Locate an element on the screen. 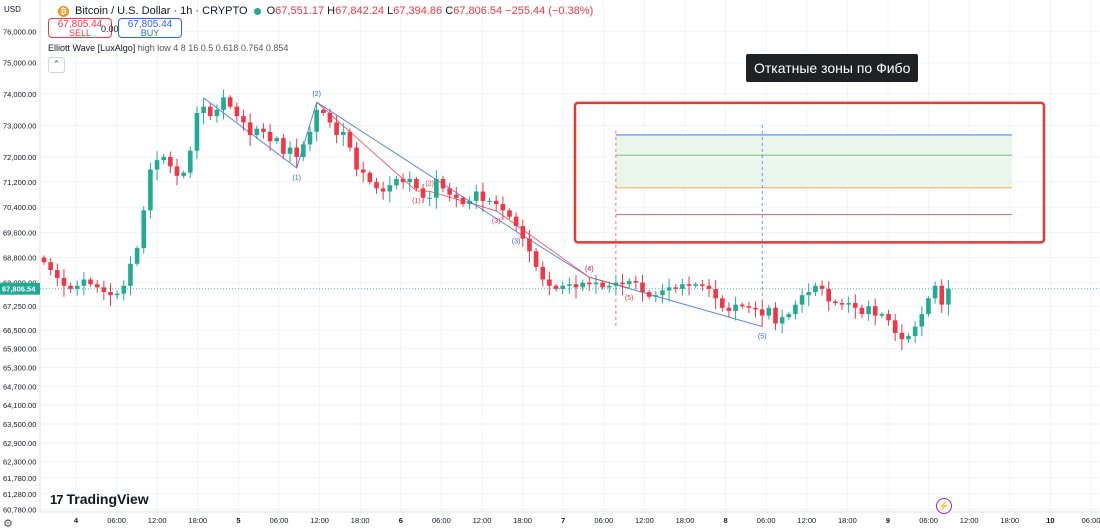  wave-label-blue: (1) is located at coordinates (296, 178).